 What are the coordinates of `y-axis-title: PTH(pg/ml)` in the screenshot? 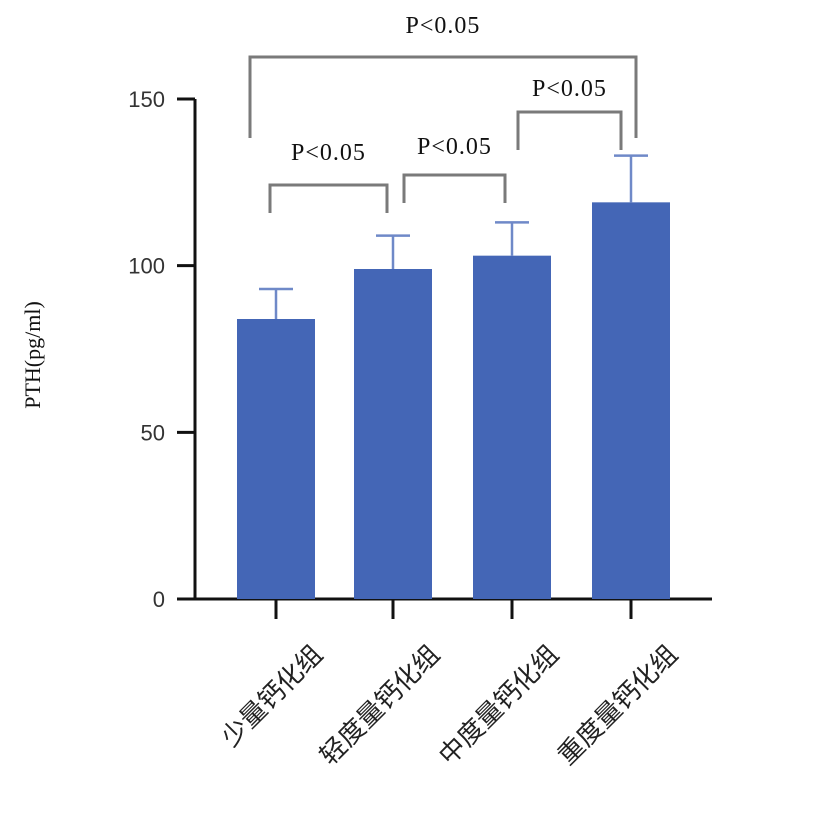 It's located at (32, 355).